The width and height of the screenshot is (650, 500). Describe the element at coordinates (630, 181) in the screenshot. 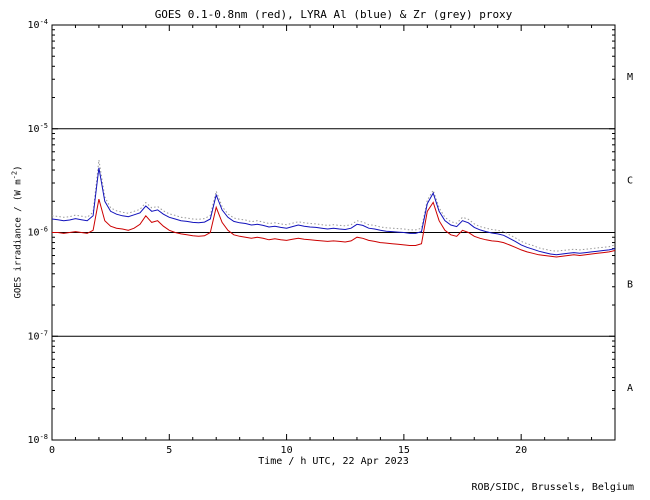

I see `flare-class-label-C: C` at that location.